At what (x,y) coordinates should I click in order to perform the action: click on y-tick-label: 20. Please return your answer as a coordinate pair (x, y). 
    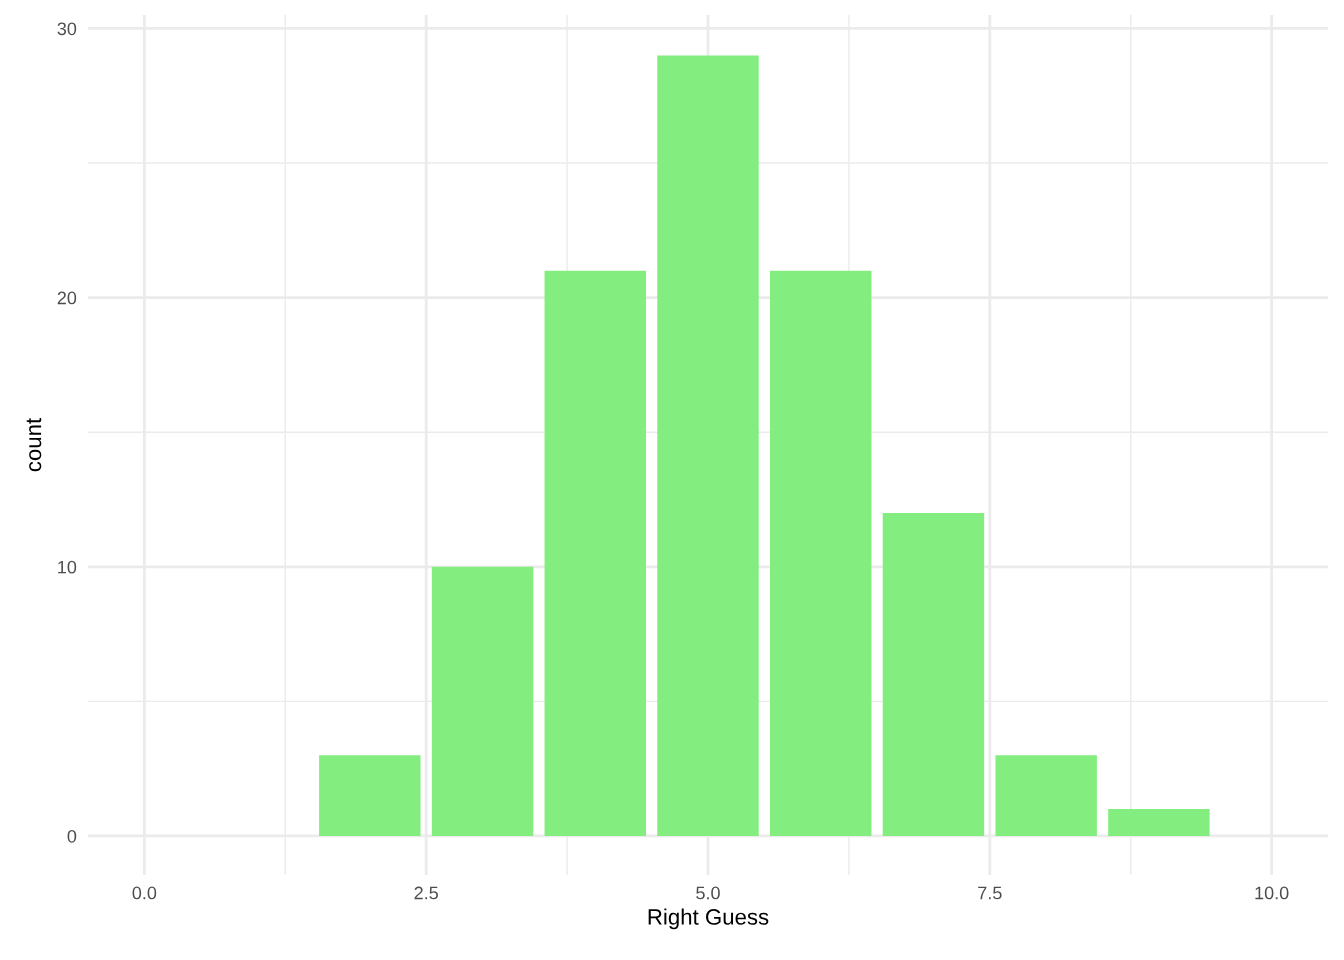
    Looking at the image, I should click on (67, 298).